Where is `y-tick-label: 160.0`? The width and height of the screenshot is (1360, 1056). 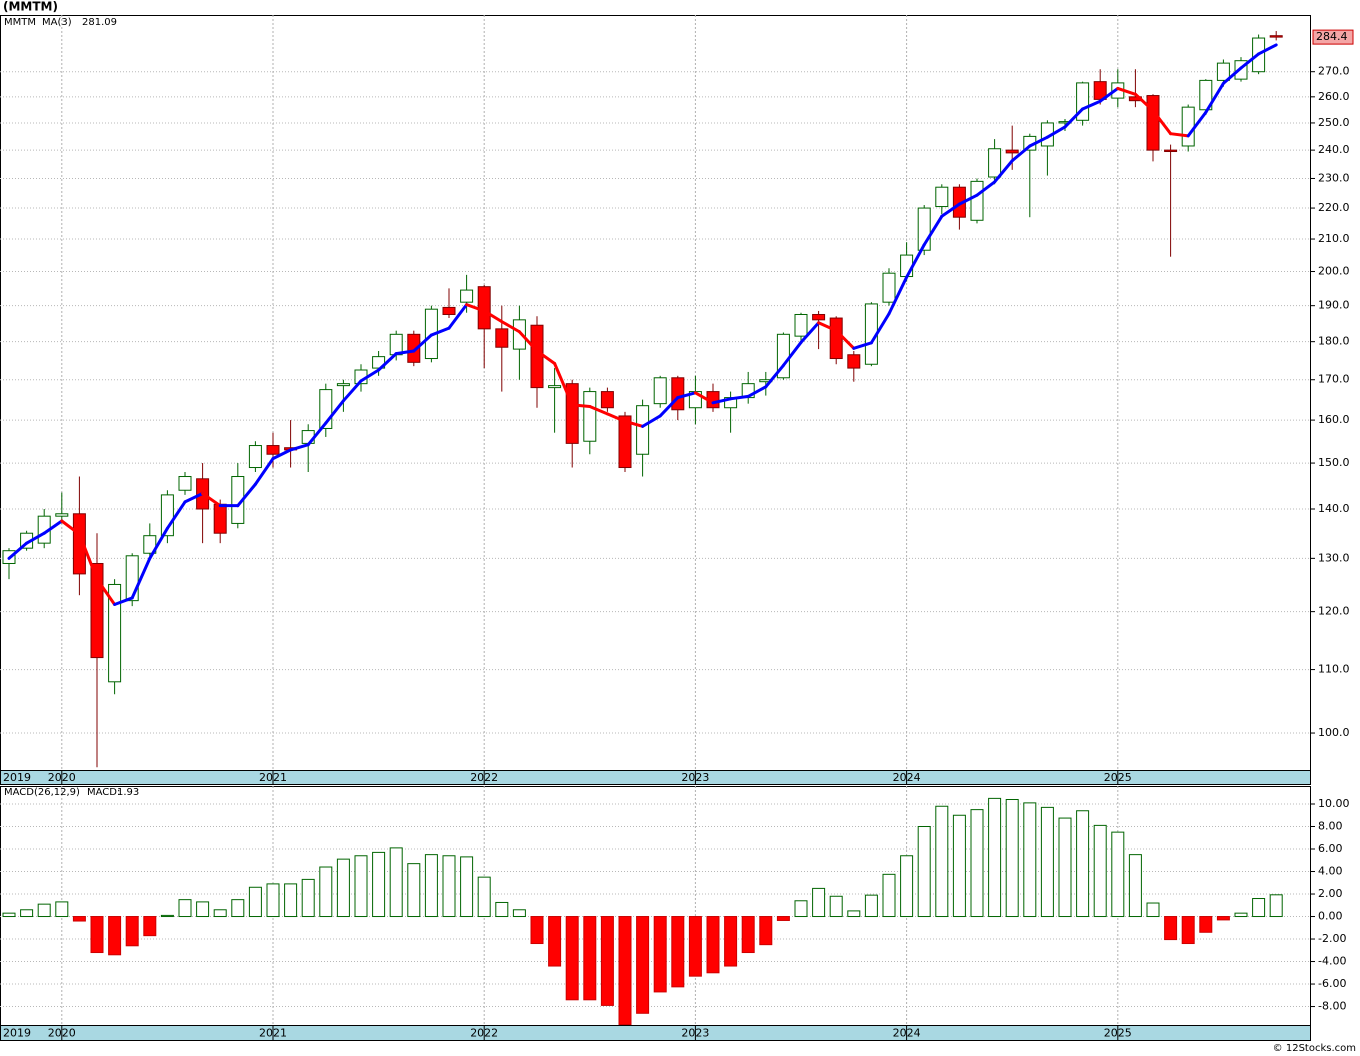
y-tick-label: 160.0 is located at coordinates (1334, 419).